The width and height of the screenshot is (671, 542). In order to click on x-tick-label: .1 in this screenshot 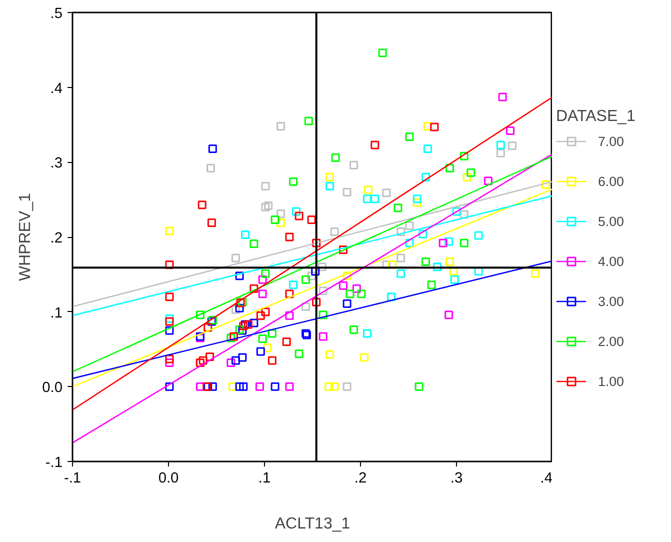, I will do `click(264, 478)`.